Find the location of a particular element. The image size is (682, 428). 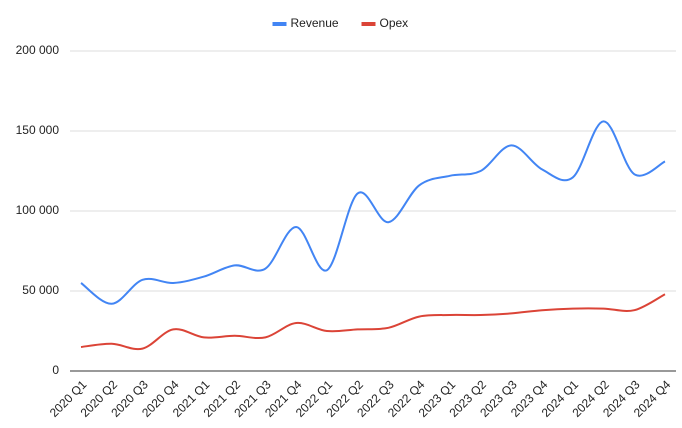

y-tick-label: 200 000 is located at coordinates (38, 50).